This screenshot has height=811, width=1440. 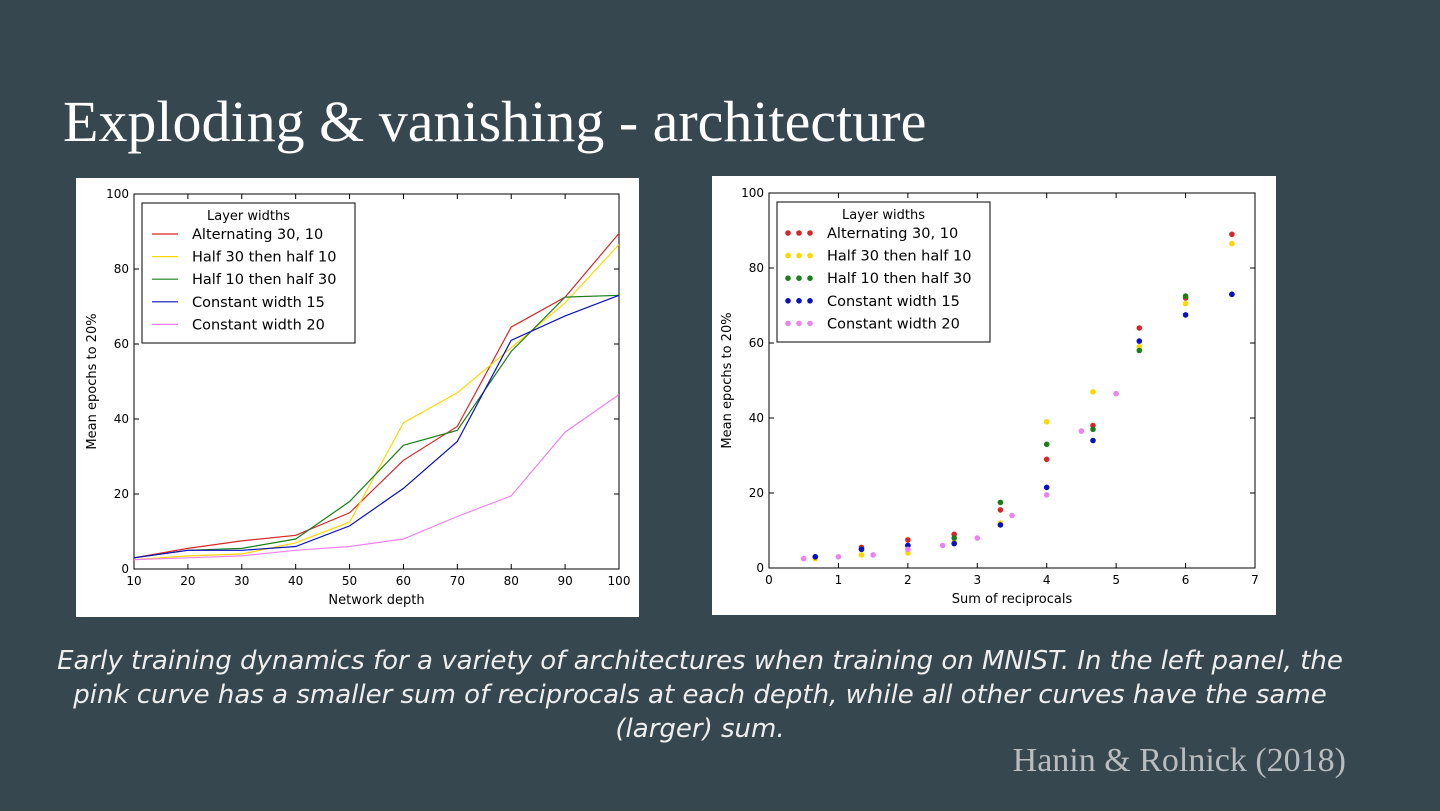 I want to click on x-tick-label: 40, so click(x=295, y=581).